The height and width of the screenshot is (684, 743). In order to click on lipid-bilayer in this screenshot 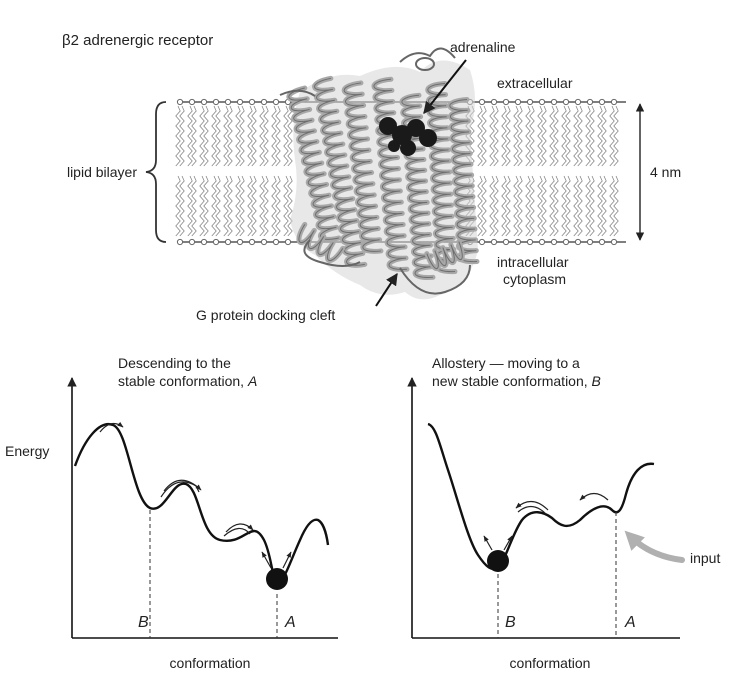, I will do `click(400, 172)`.